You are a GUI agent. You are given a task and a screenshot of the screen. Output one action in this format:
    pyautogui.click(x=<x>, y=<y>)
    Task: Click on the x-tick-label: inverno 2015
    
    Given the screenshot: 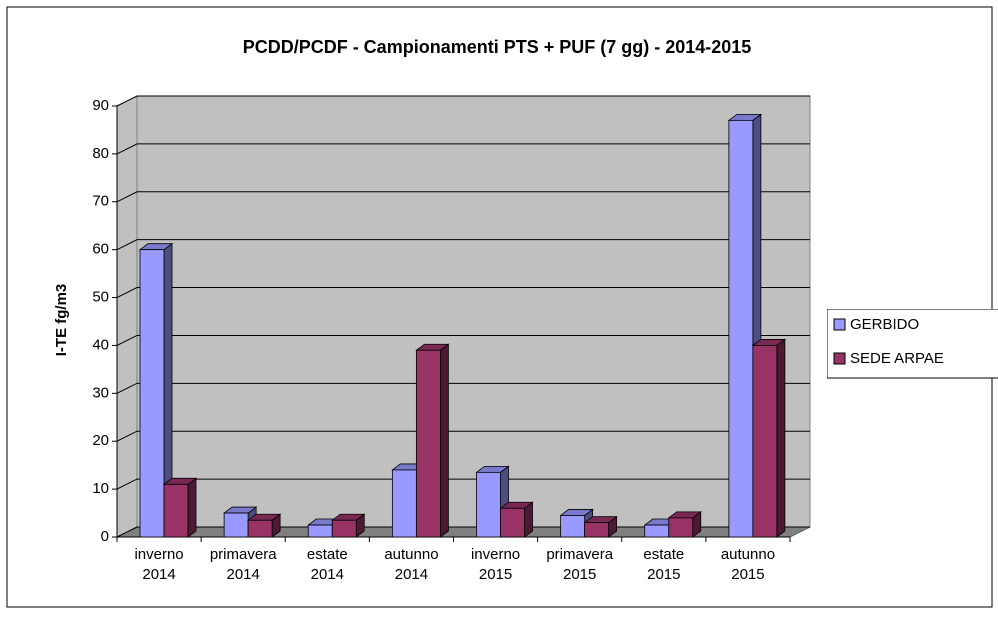 What is the action you would take?
    pyautogui.click(x=495, y=564)
    